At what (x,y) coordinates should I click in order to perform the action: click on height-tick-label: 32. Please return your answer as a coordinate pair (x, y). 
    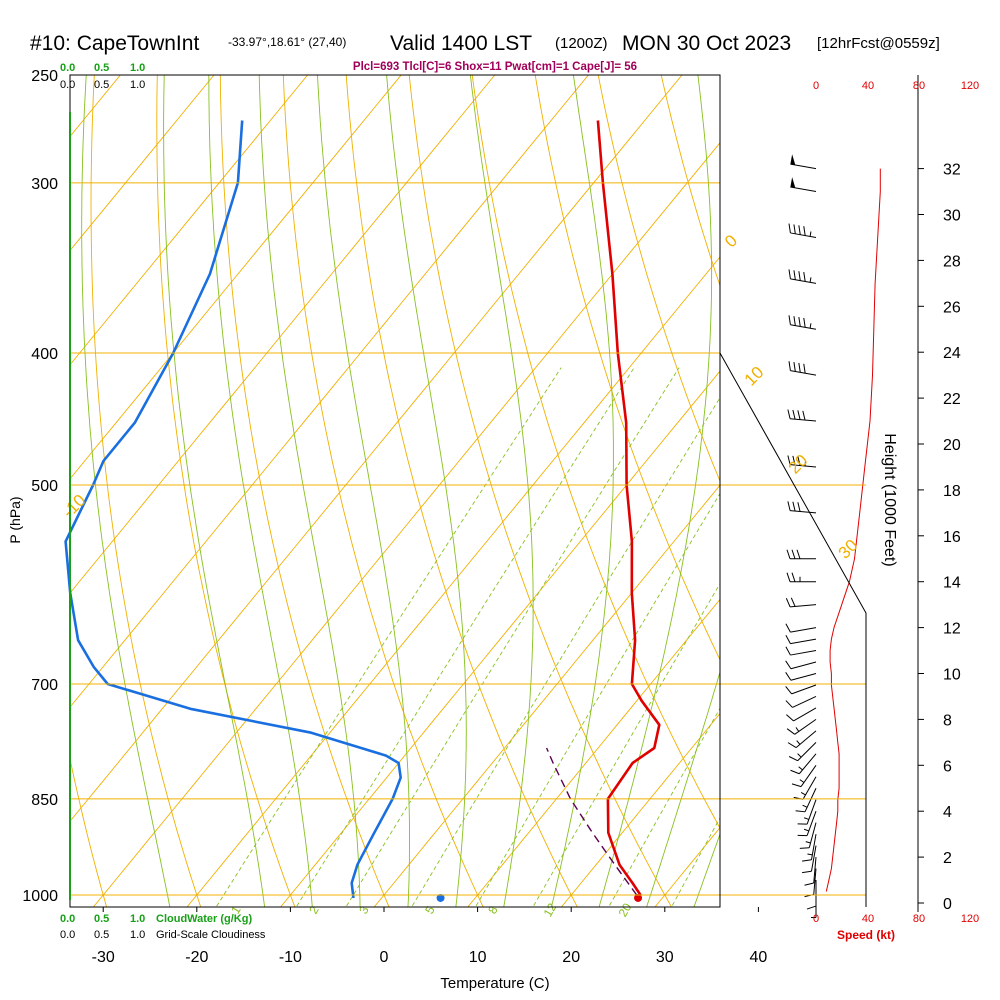
    Looking at the image, I should click on (952, 170).